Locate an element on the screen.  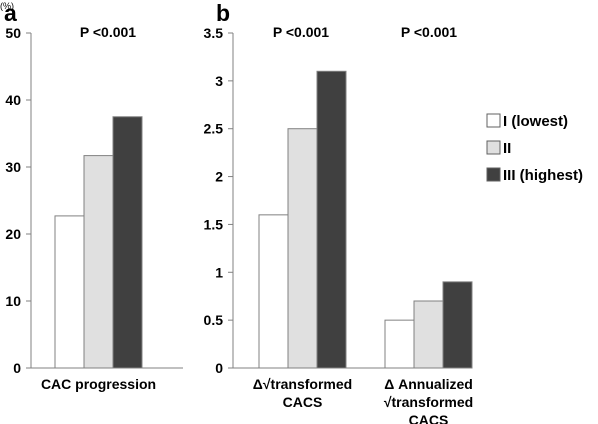
legend-label-2: II is located at coordinates (507, 148).